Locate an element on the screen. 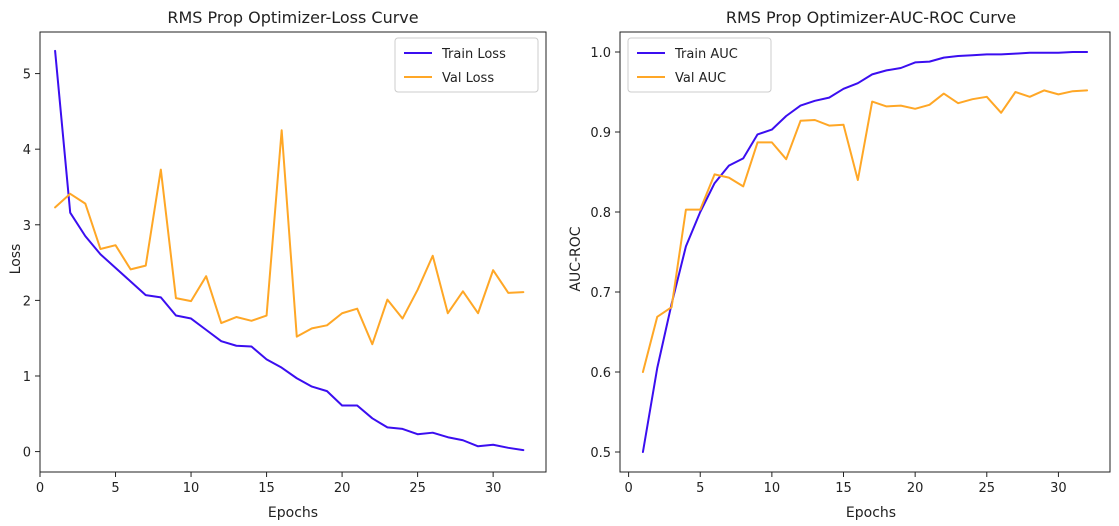 The image size is (1119, 526). loss-x-tick-label: 20 is located at coordinates (342, 488).